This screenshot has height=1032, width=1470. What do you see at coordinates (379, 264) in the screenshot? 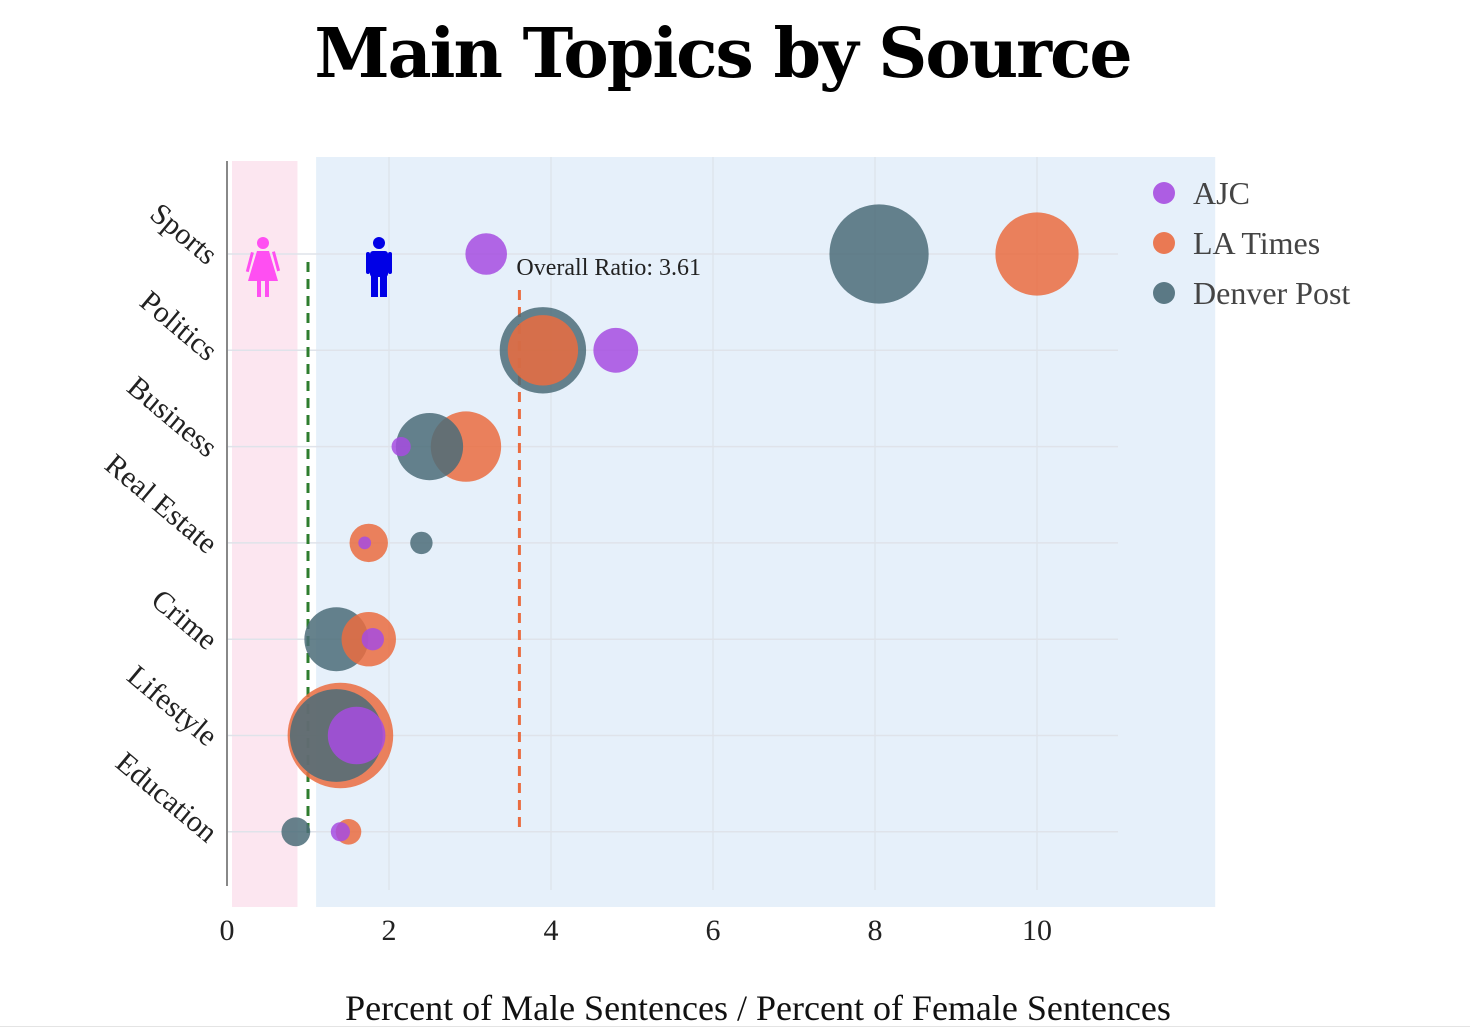
I see `male-torso` at bounding box center [379, 264].